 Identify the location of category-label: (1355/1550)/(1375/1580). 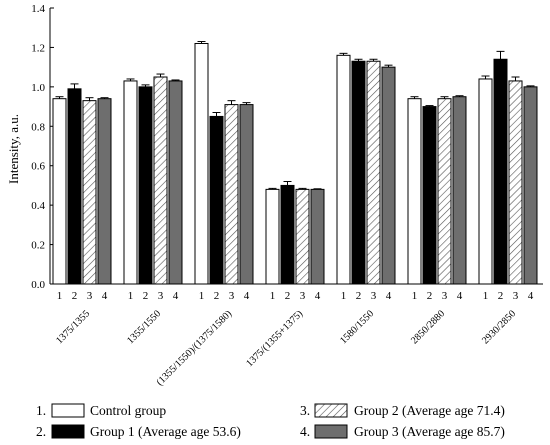
(194, 348).